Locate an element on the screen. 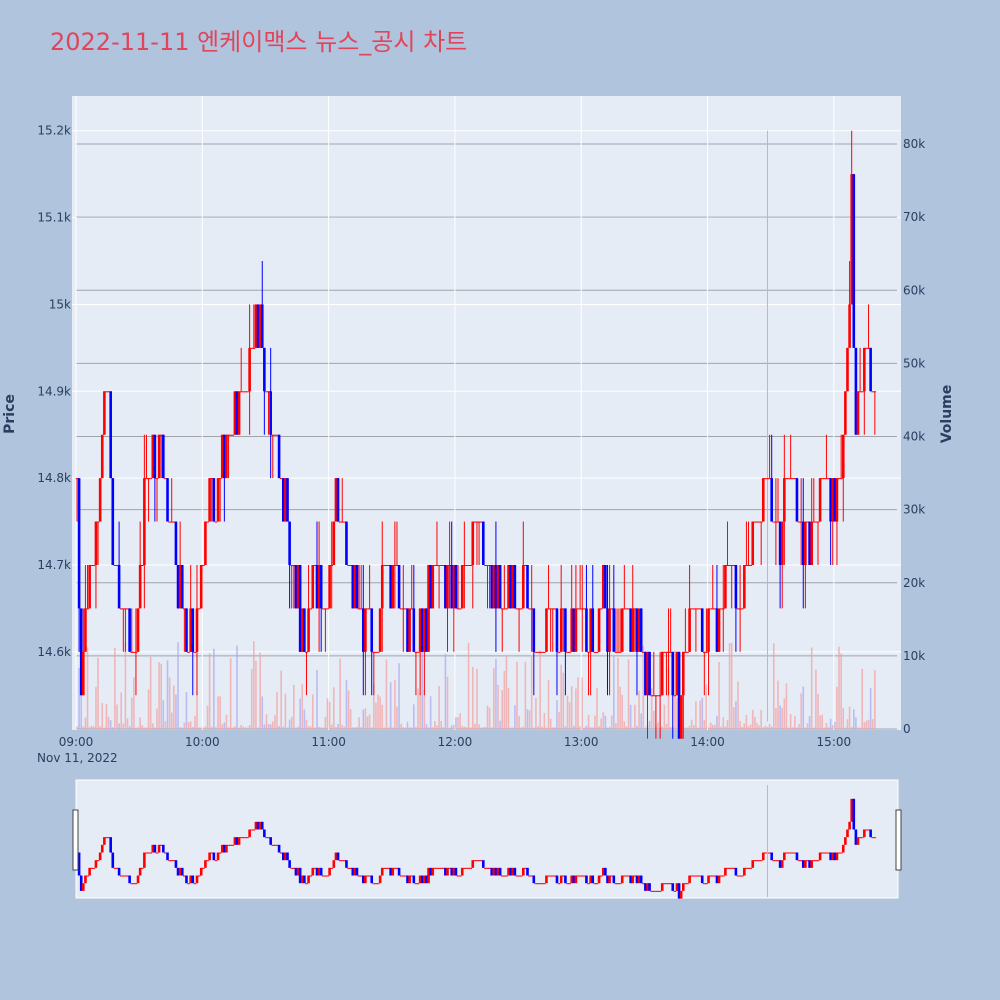 This screenshot has height=1000, width=1000. range-slider-handle-right is located at coordinates (898, 840).